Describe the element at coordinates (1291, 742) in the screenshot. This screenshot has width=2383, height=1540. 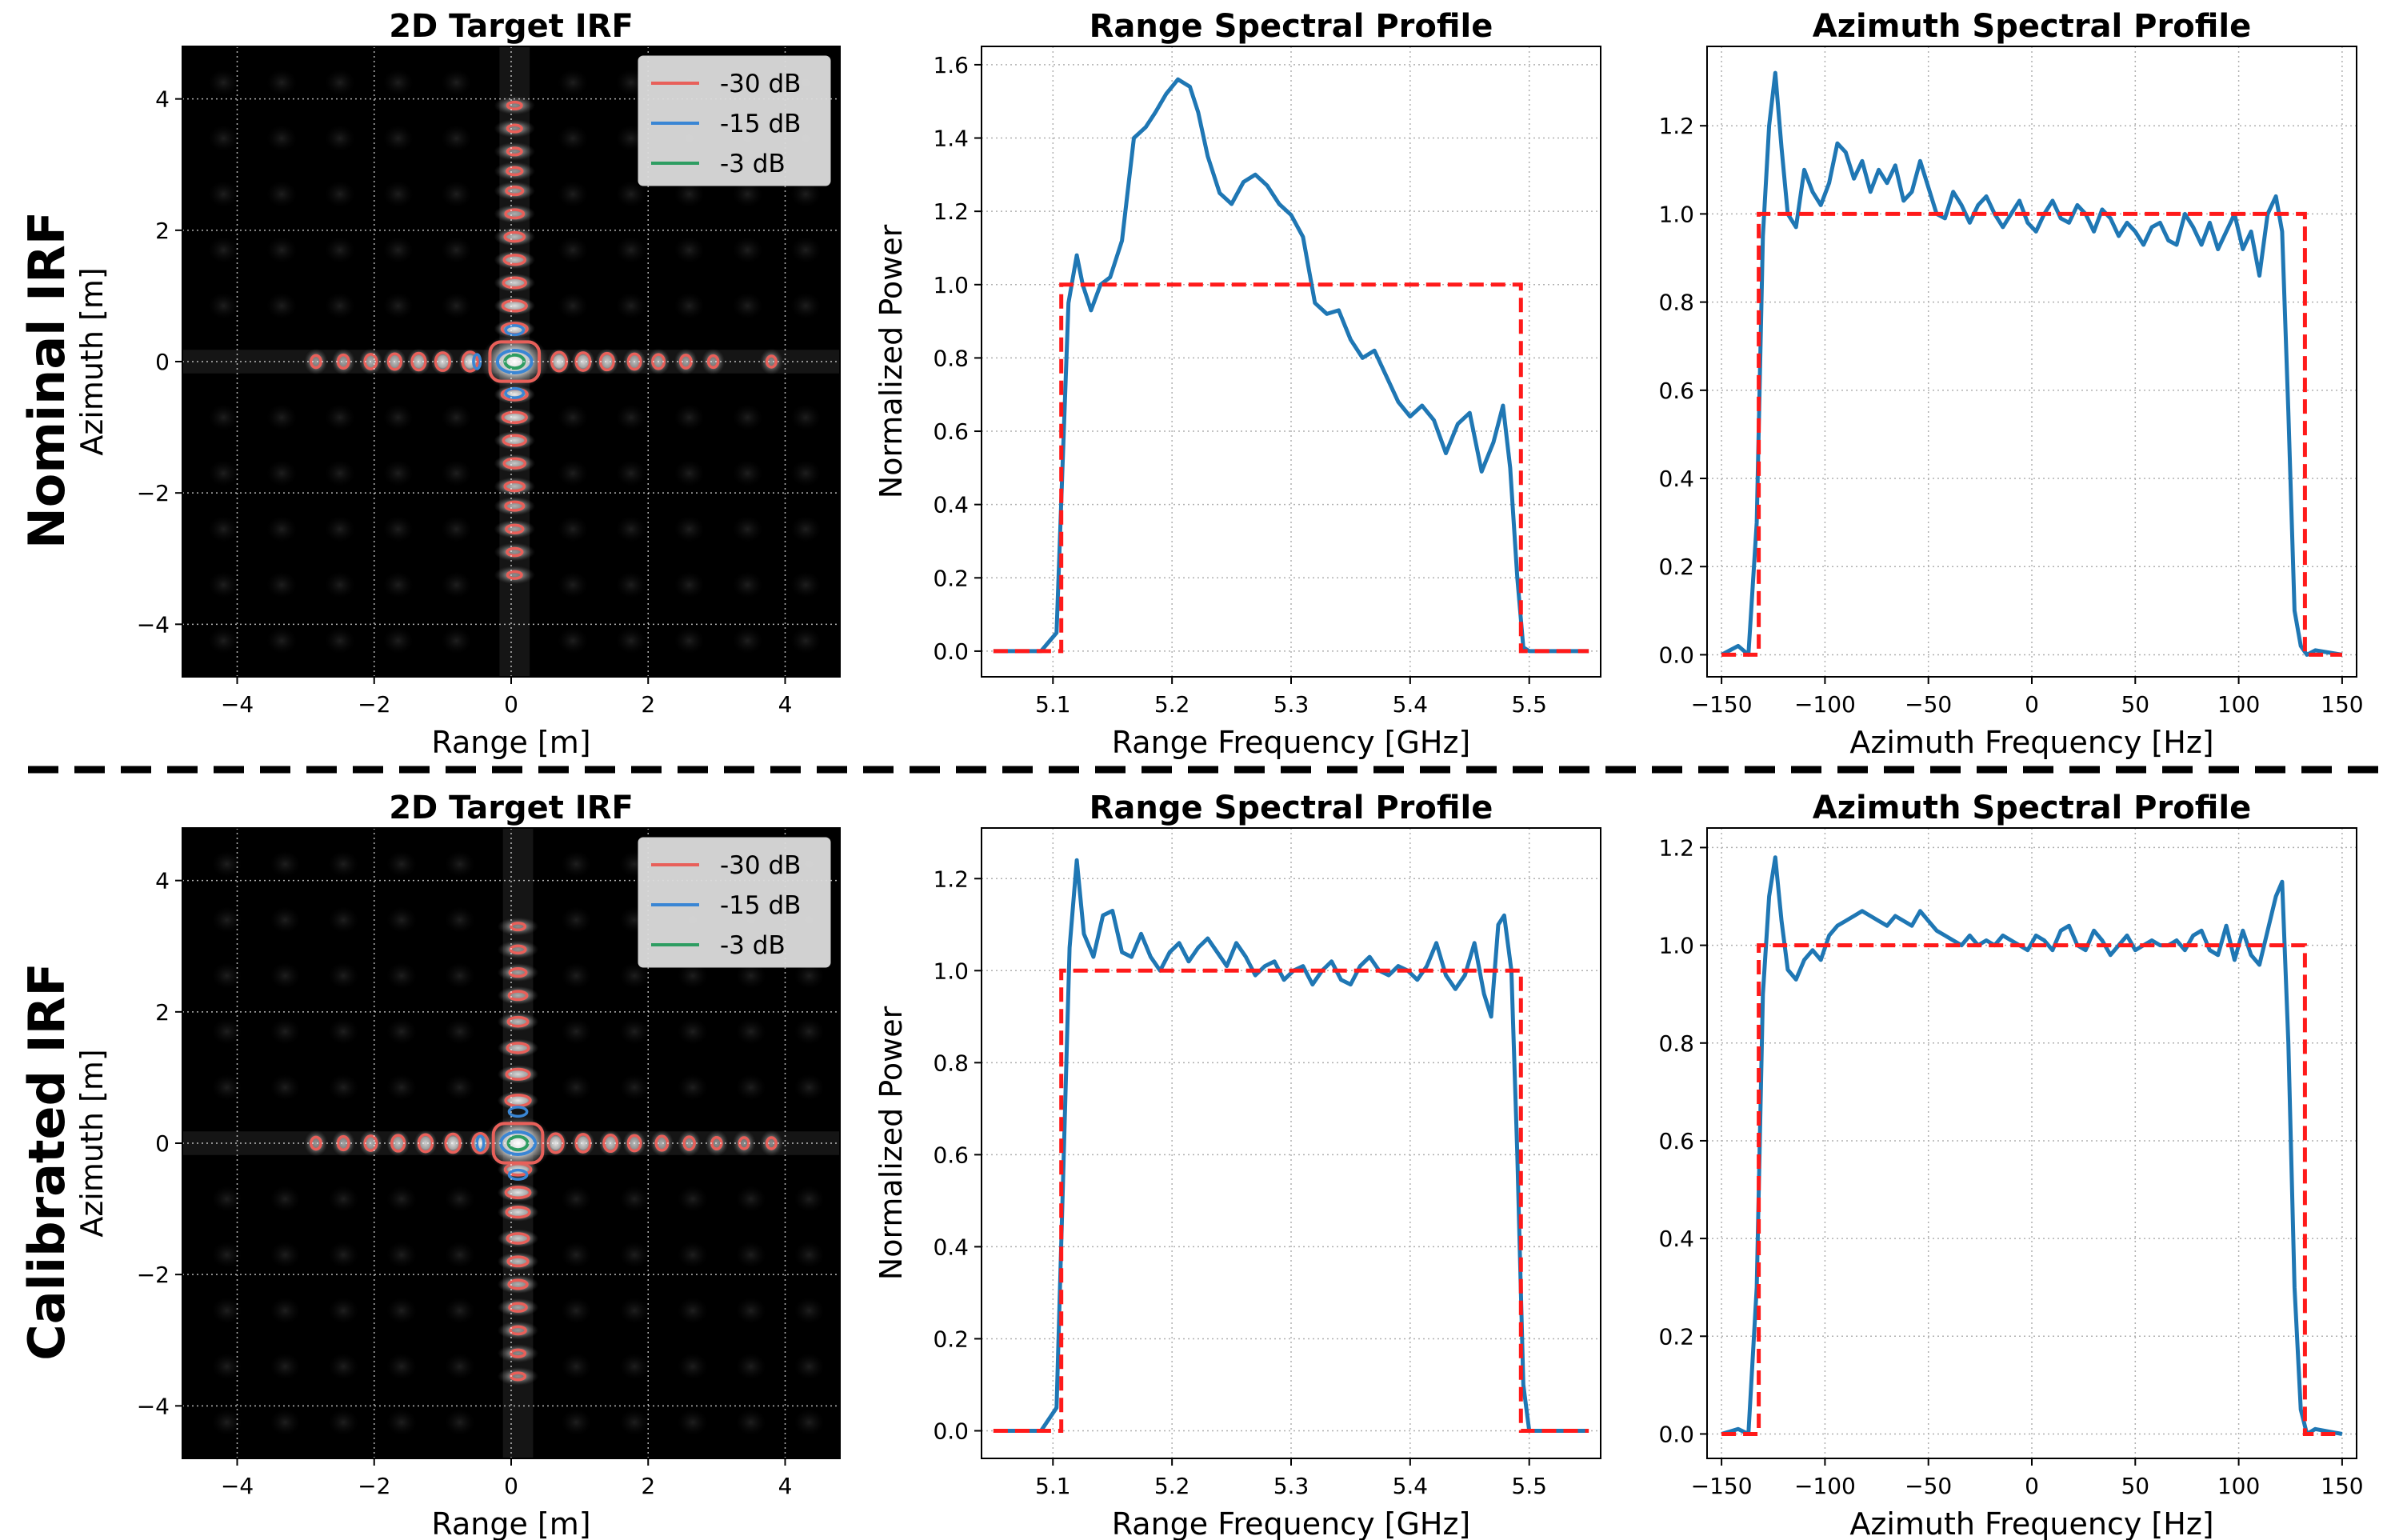
I see `x-axis-label: Range Frequency [GHz]` at that location.